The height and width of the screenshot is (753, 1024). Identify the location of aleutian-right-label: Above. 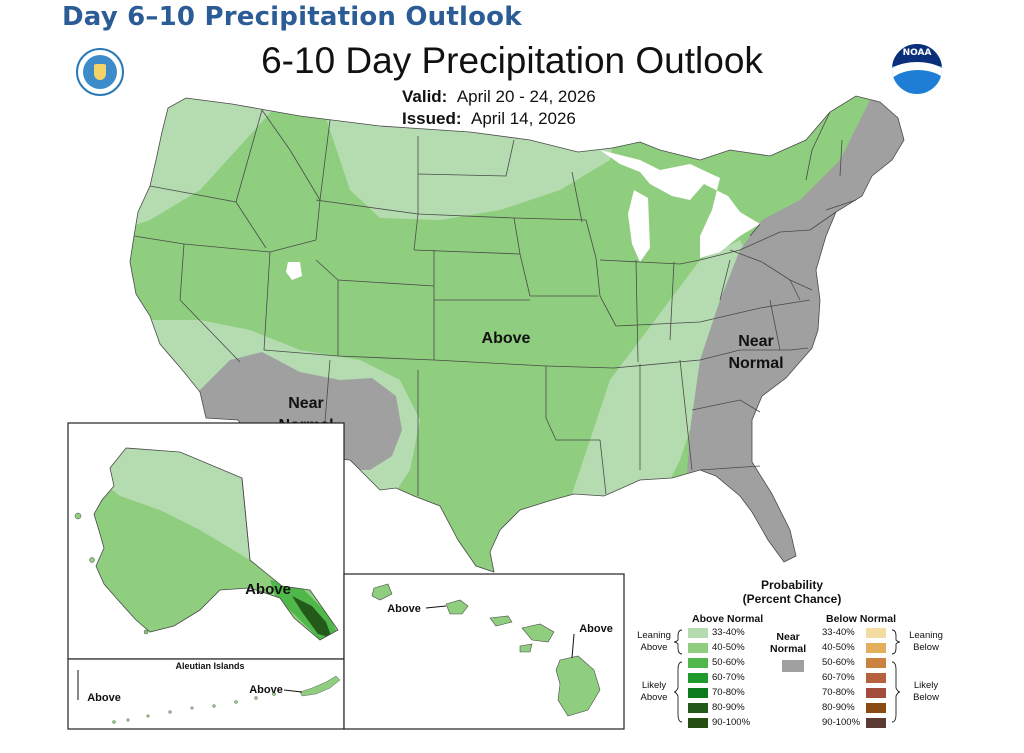
(266, 690).